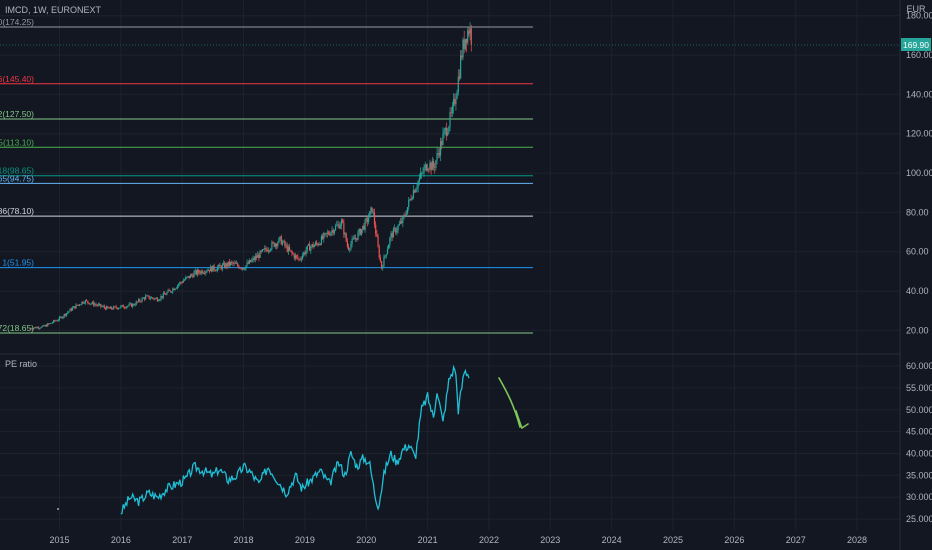 This screenshot has width=932, height=550. What do you see at coordinates (17, 22) in the screenshot?
I see `fib-level-label: 0(174.25)` at bounding box center [17, 22].